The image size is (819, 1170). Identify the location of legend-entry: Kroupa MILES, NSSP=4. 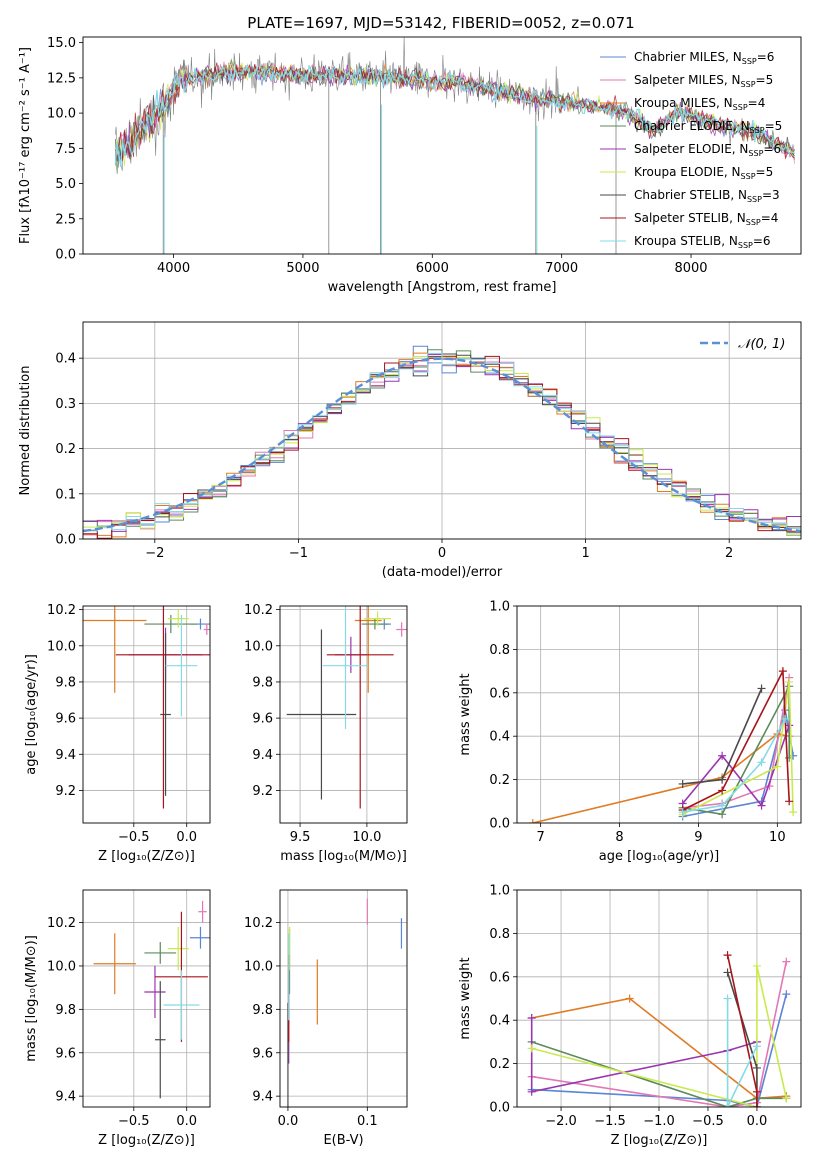
(699, 104).